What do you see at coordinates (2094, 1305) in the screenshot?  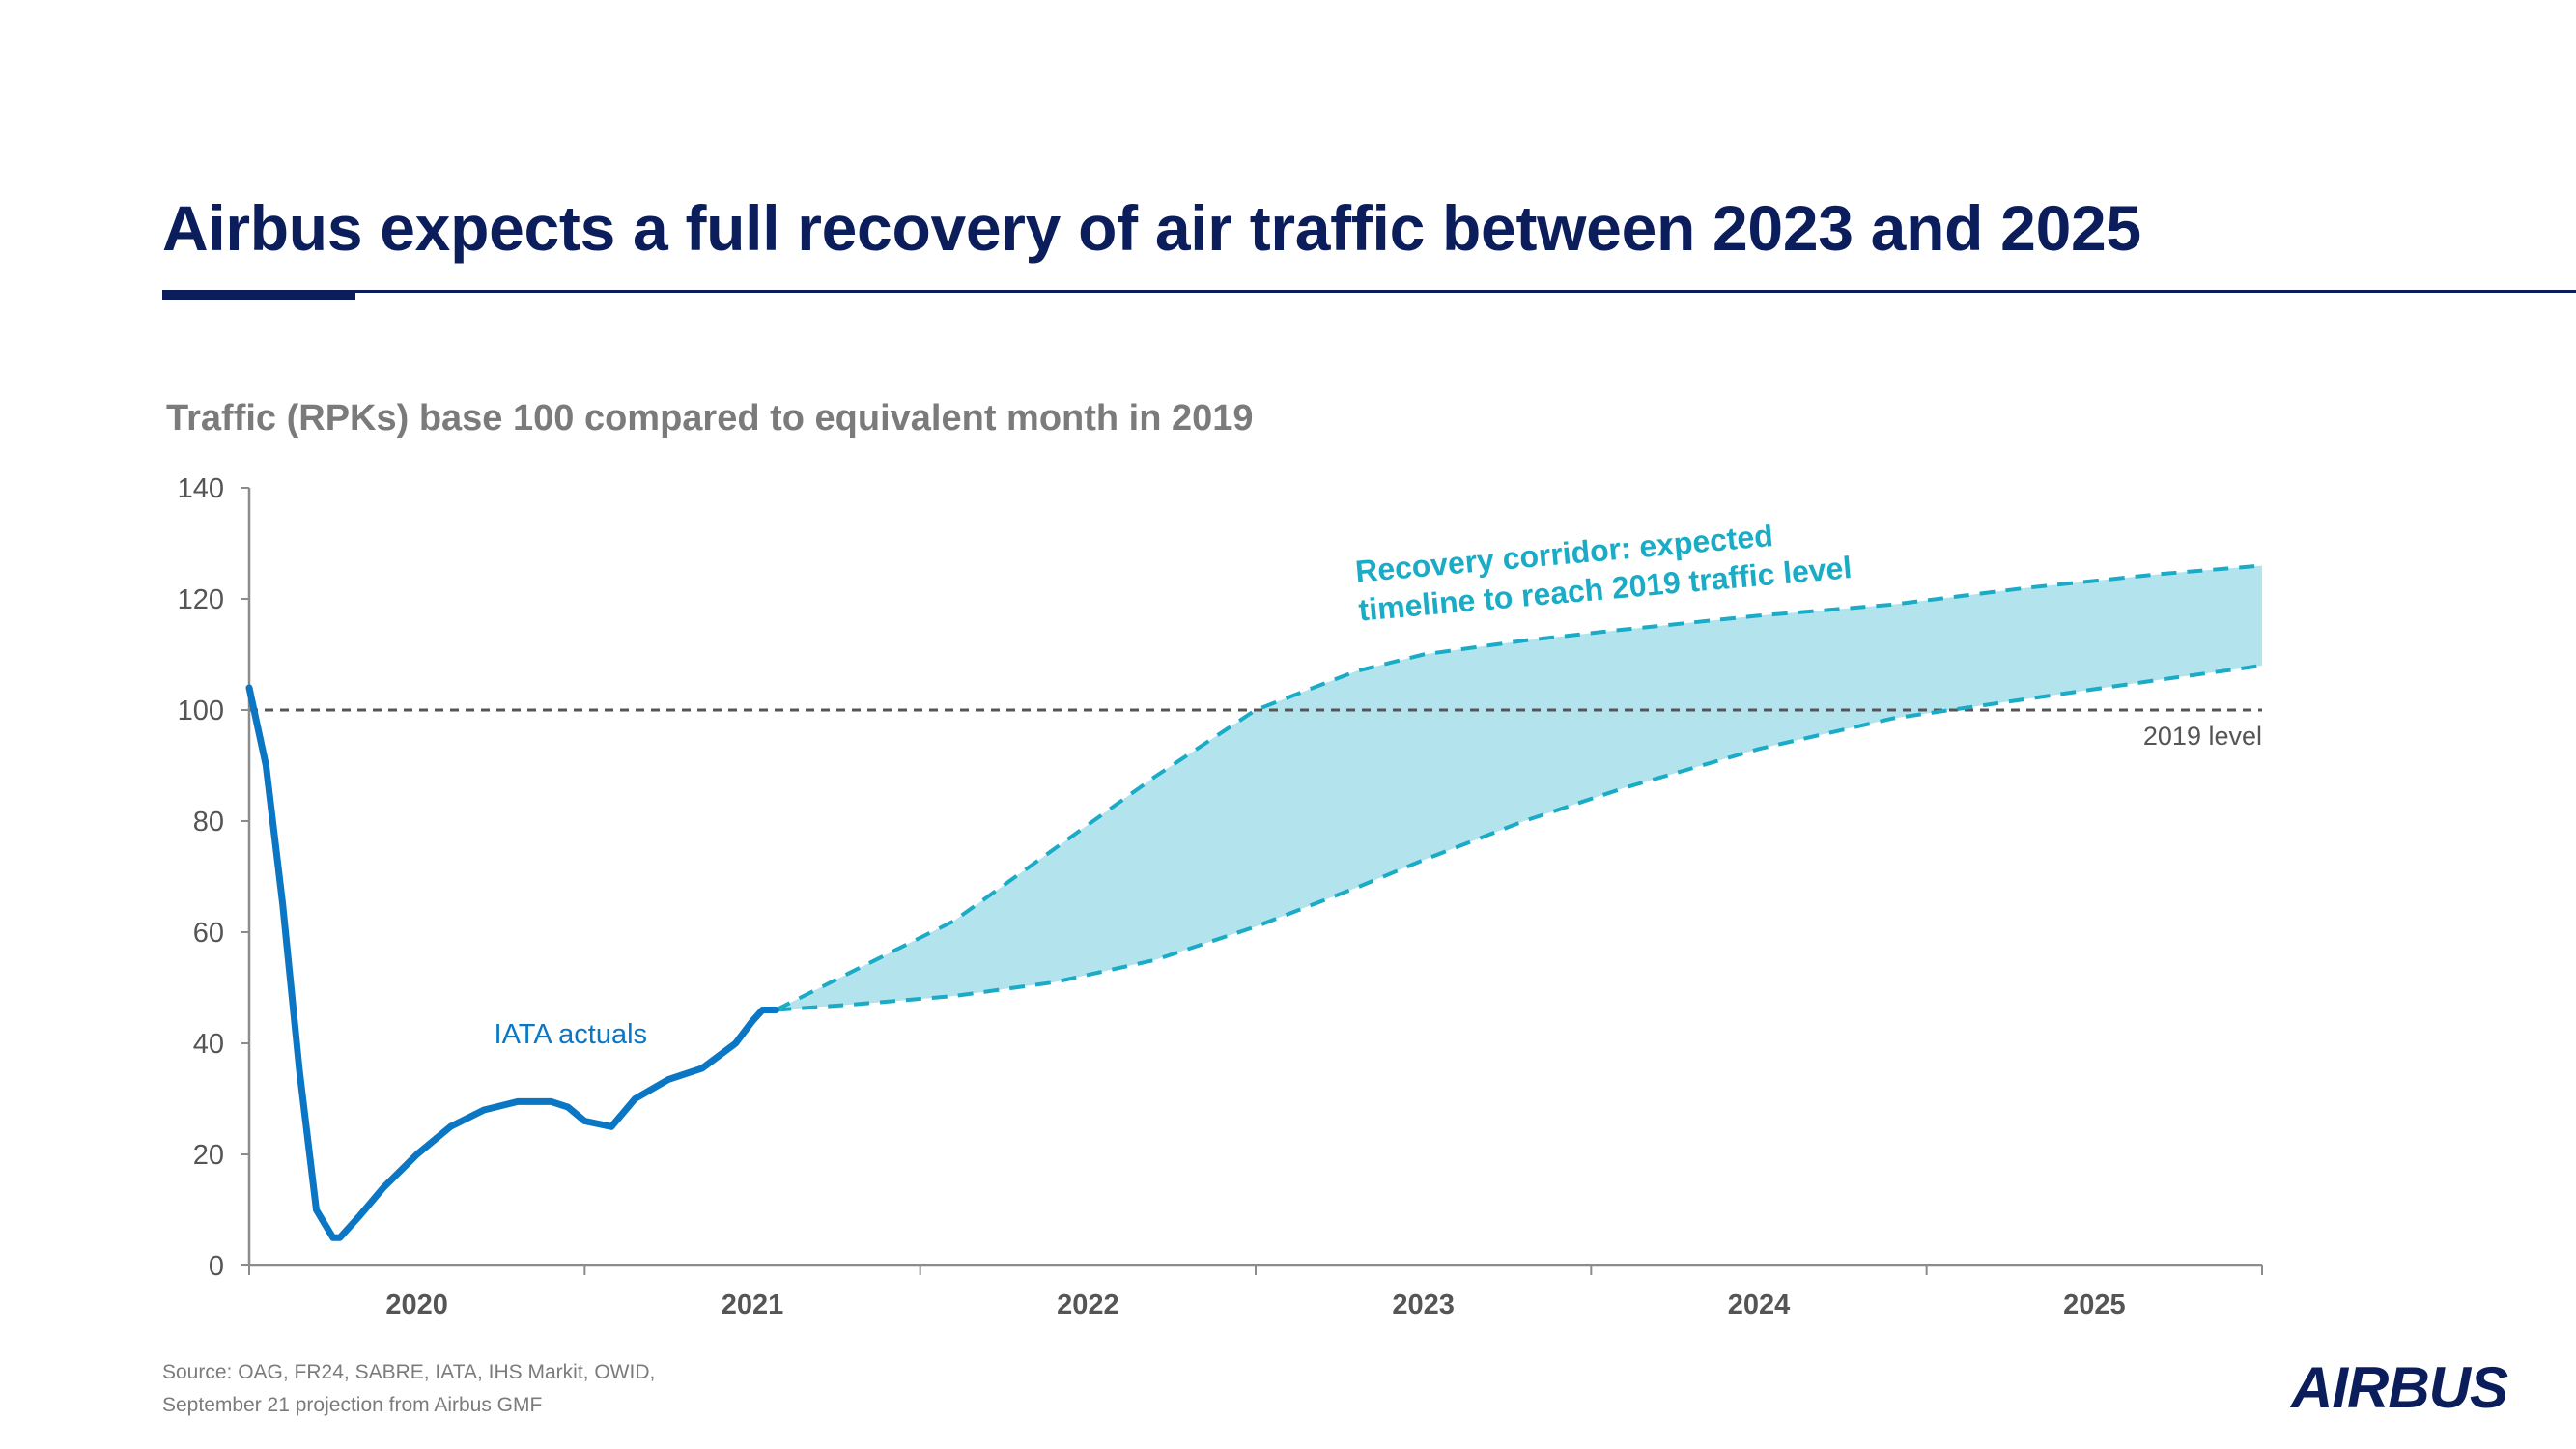 I see `x-tick-label: 2025` at bounding box center [2094, 1305].